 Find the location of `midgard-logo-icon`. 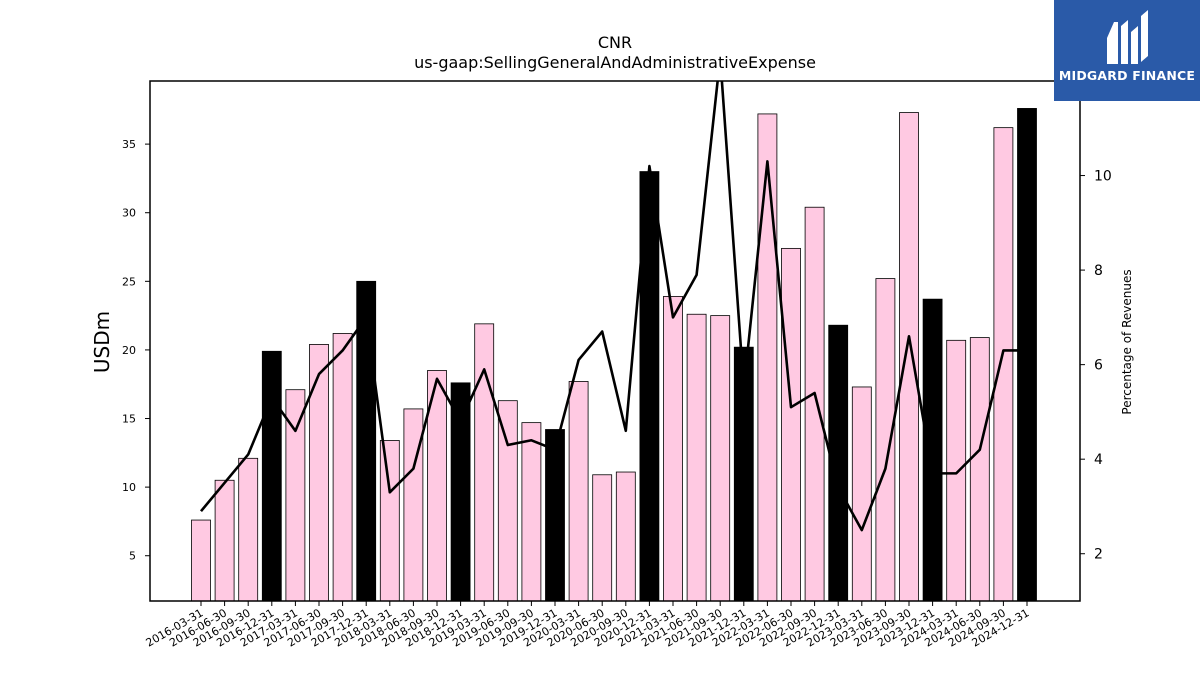

midgard-logo-icon is located at coordinates (1127, 37).